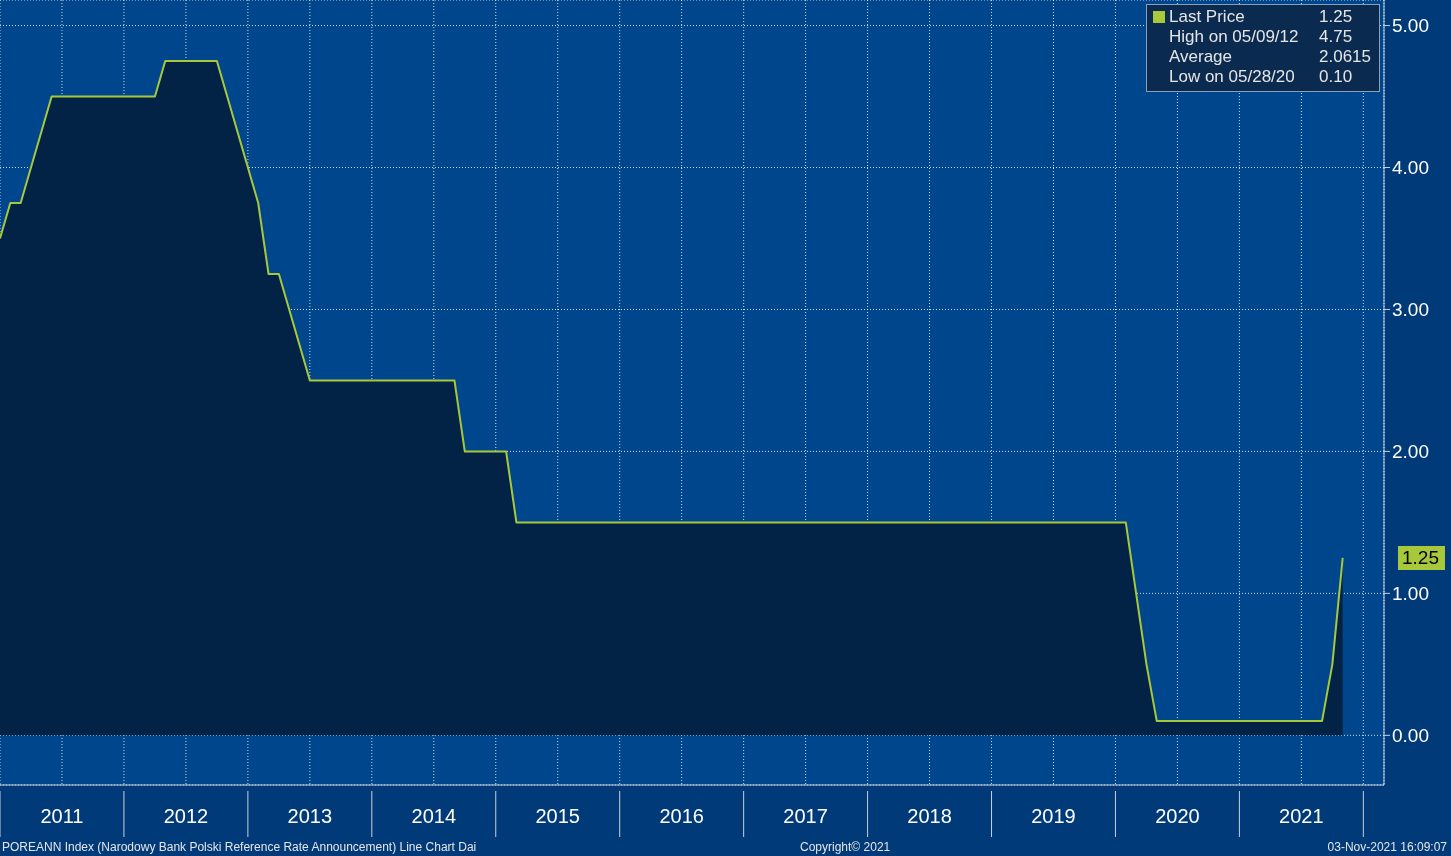  I want to click on x-tick-label: 2011, so click(62, 816).